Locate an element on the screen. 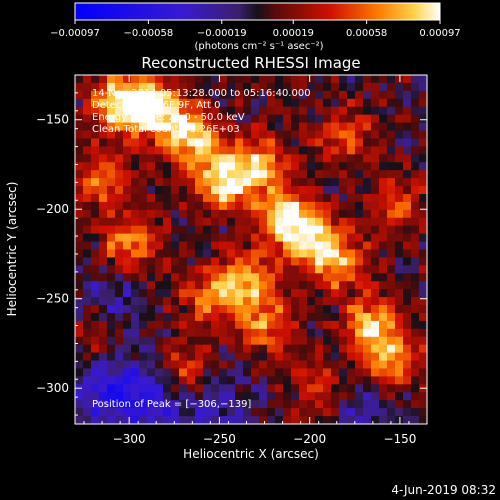  x-tick-label: −200 is located at coordinates (309, 439).